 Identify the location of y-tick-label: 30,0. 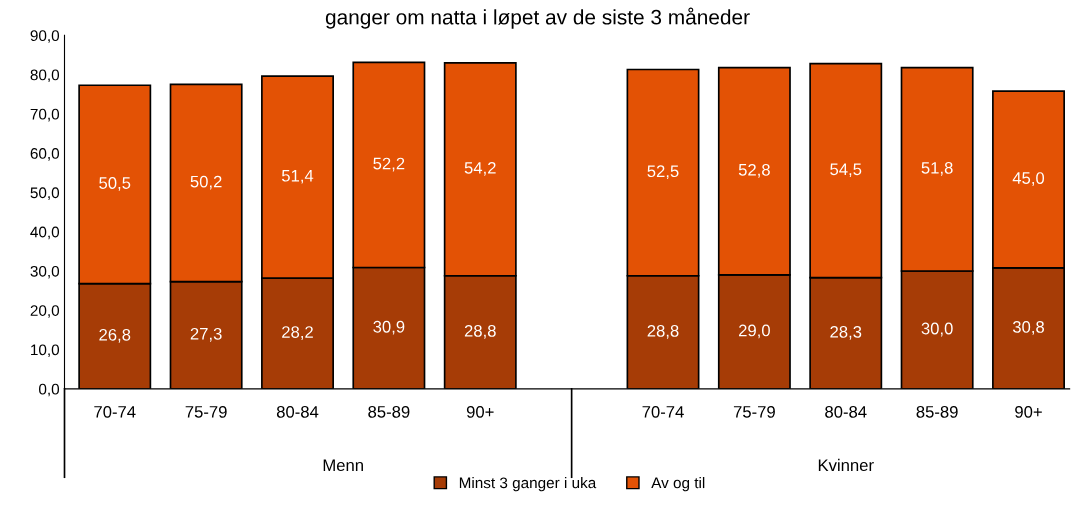
(45, 272).